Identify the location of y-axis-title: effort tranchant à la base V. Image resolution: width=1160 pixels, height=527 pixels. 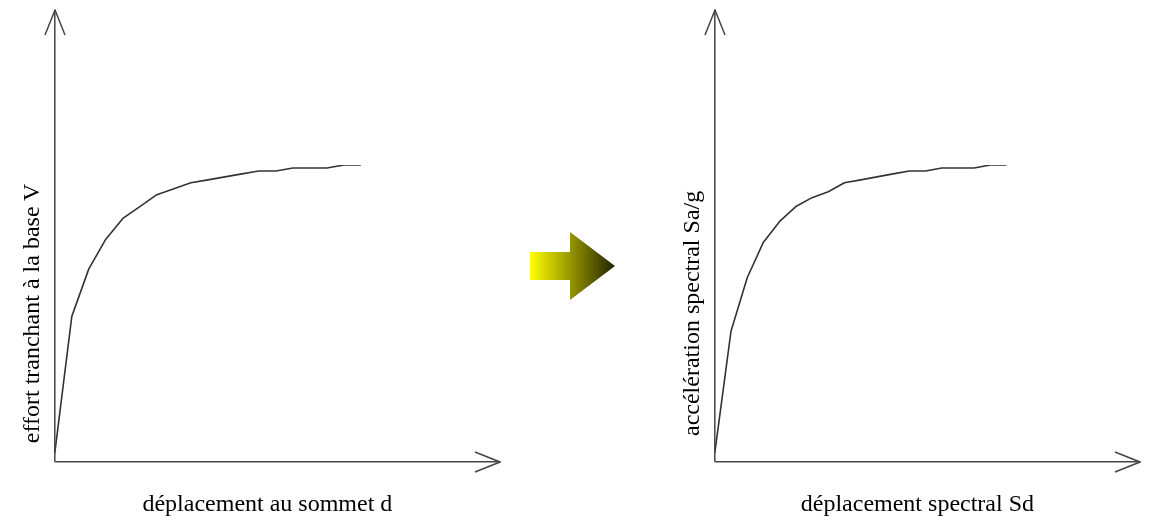
(30, 313).